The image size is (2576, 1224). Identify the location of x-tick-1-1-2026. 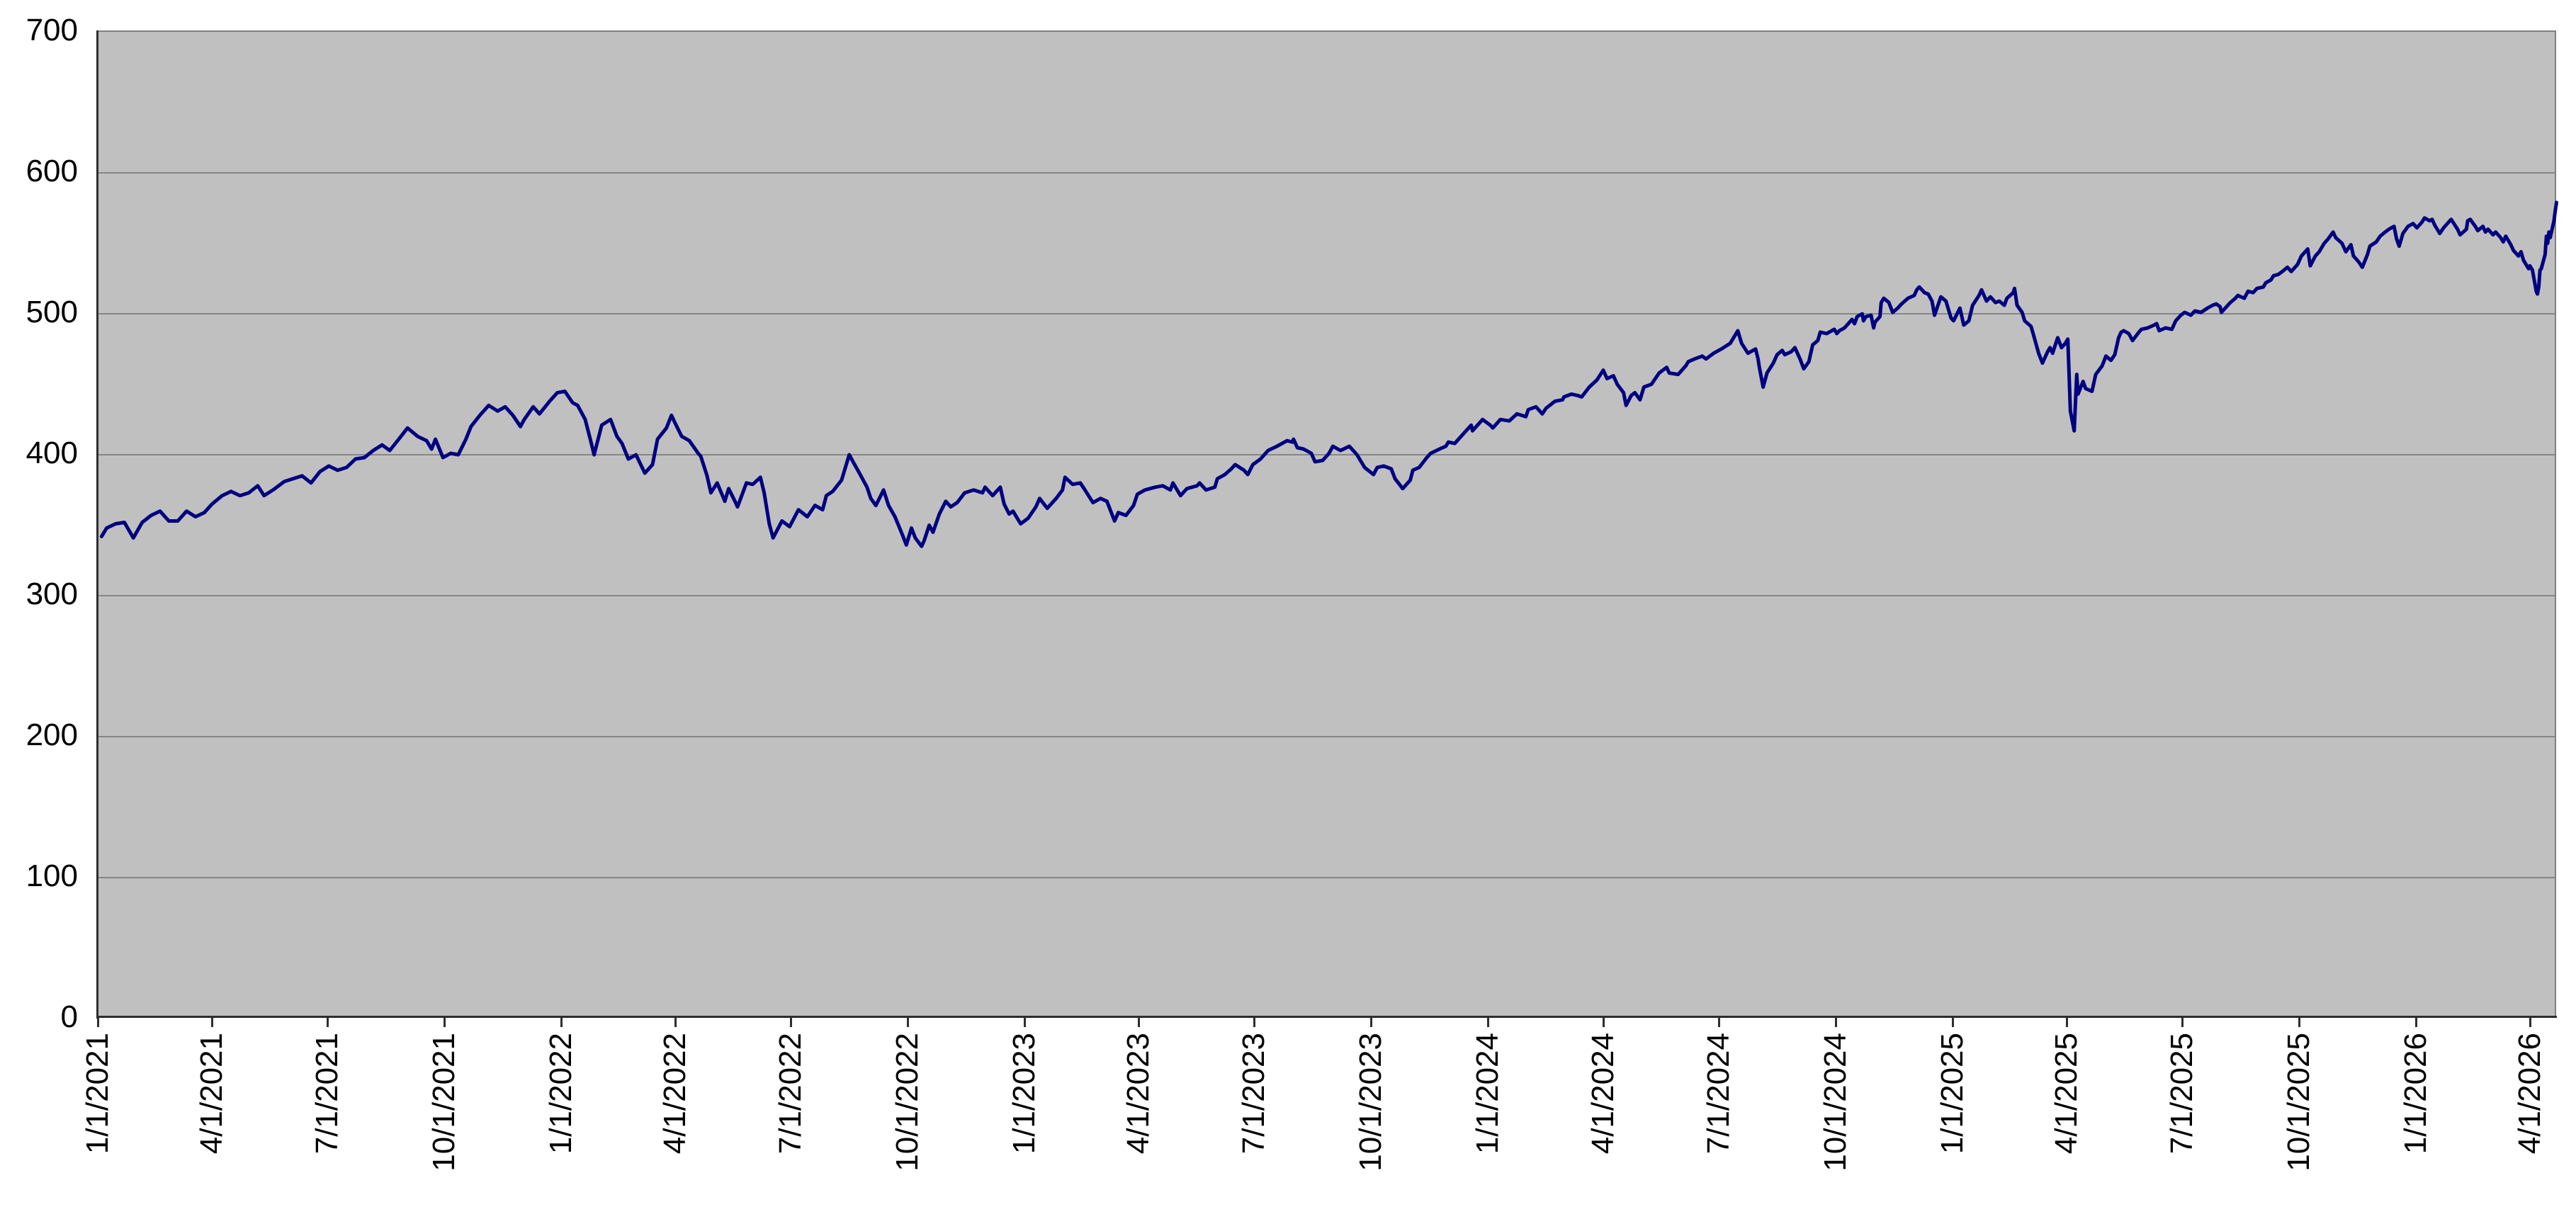
(2416, 1022).